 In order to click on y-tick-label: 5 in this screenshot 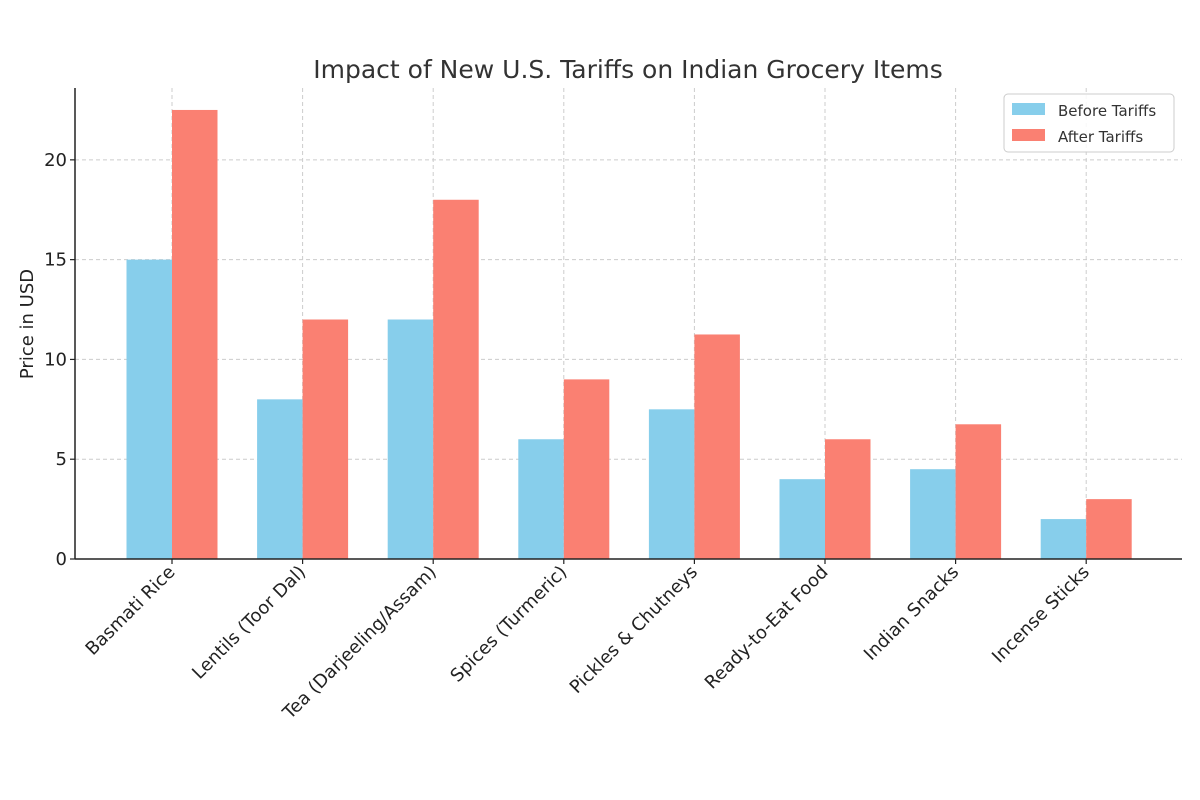, I will do `click(61, 459)`.